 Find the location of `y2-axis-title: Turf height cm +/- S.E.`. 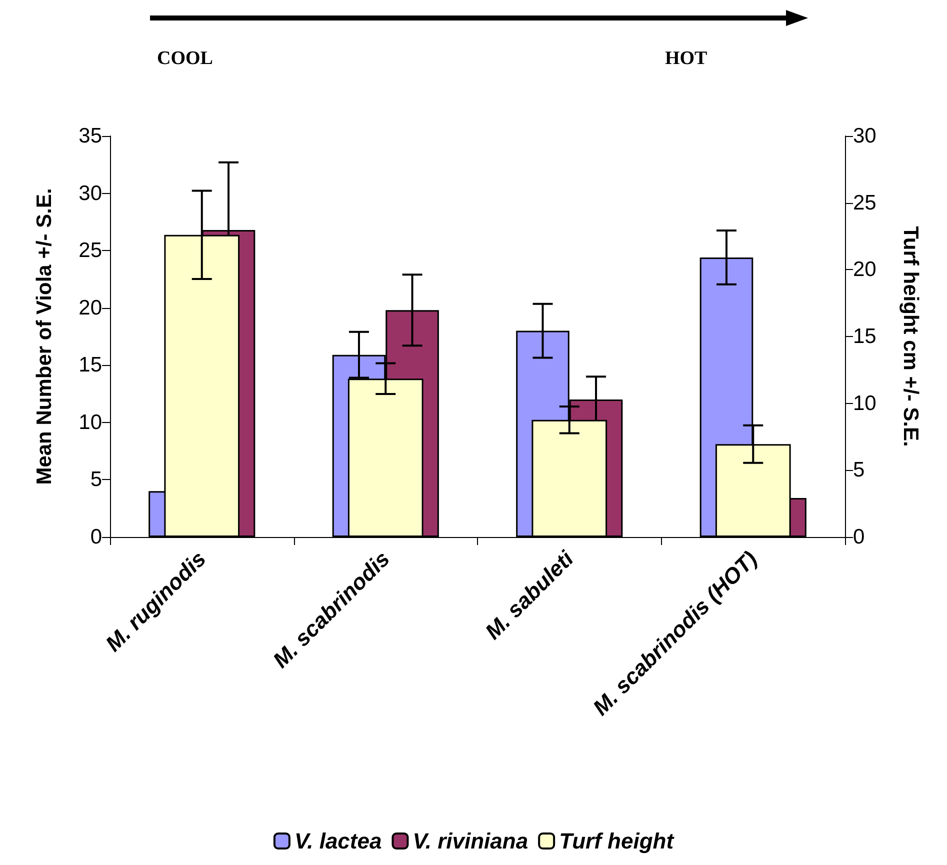

y2-axis-title: Turf height cm +/- S.E. is located at coordinates (910, 336).